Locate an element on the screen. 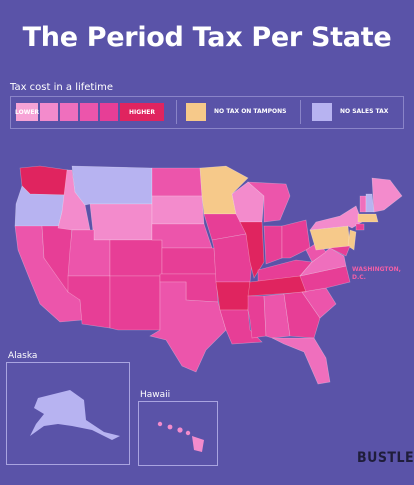 Image resolution: width=414 pixels, height=485 pixels. legend-no-sales-tax-label: NO SALES TAX is located at coordinates (364, 111).